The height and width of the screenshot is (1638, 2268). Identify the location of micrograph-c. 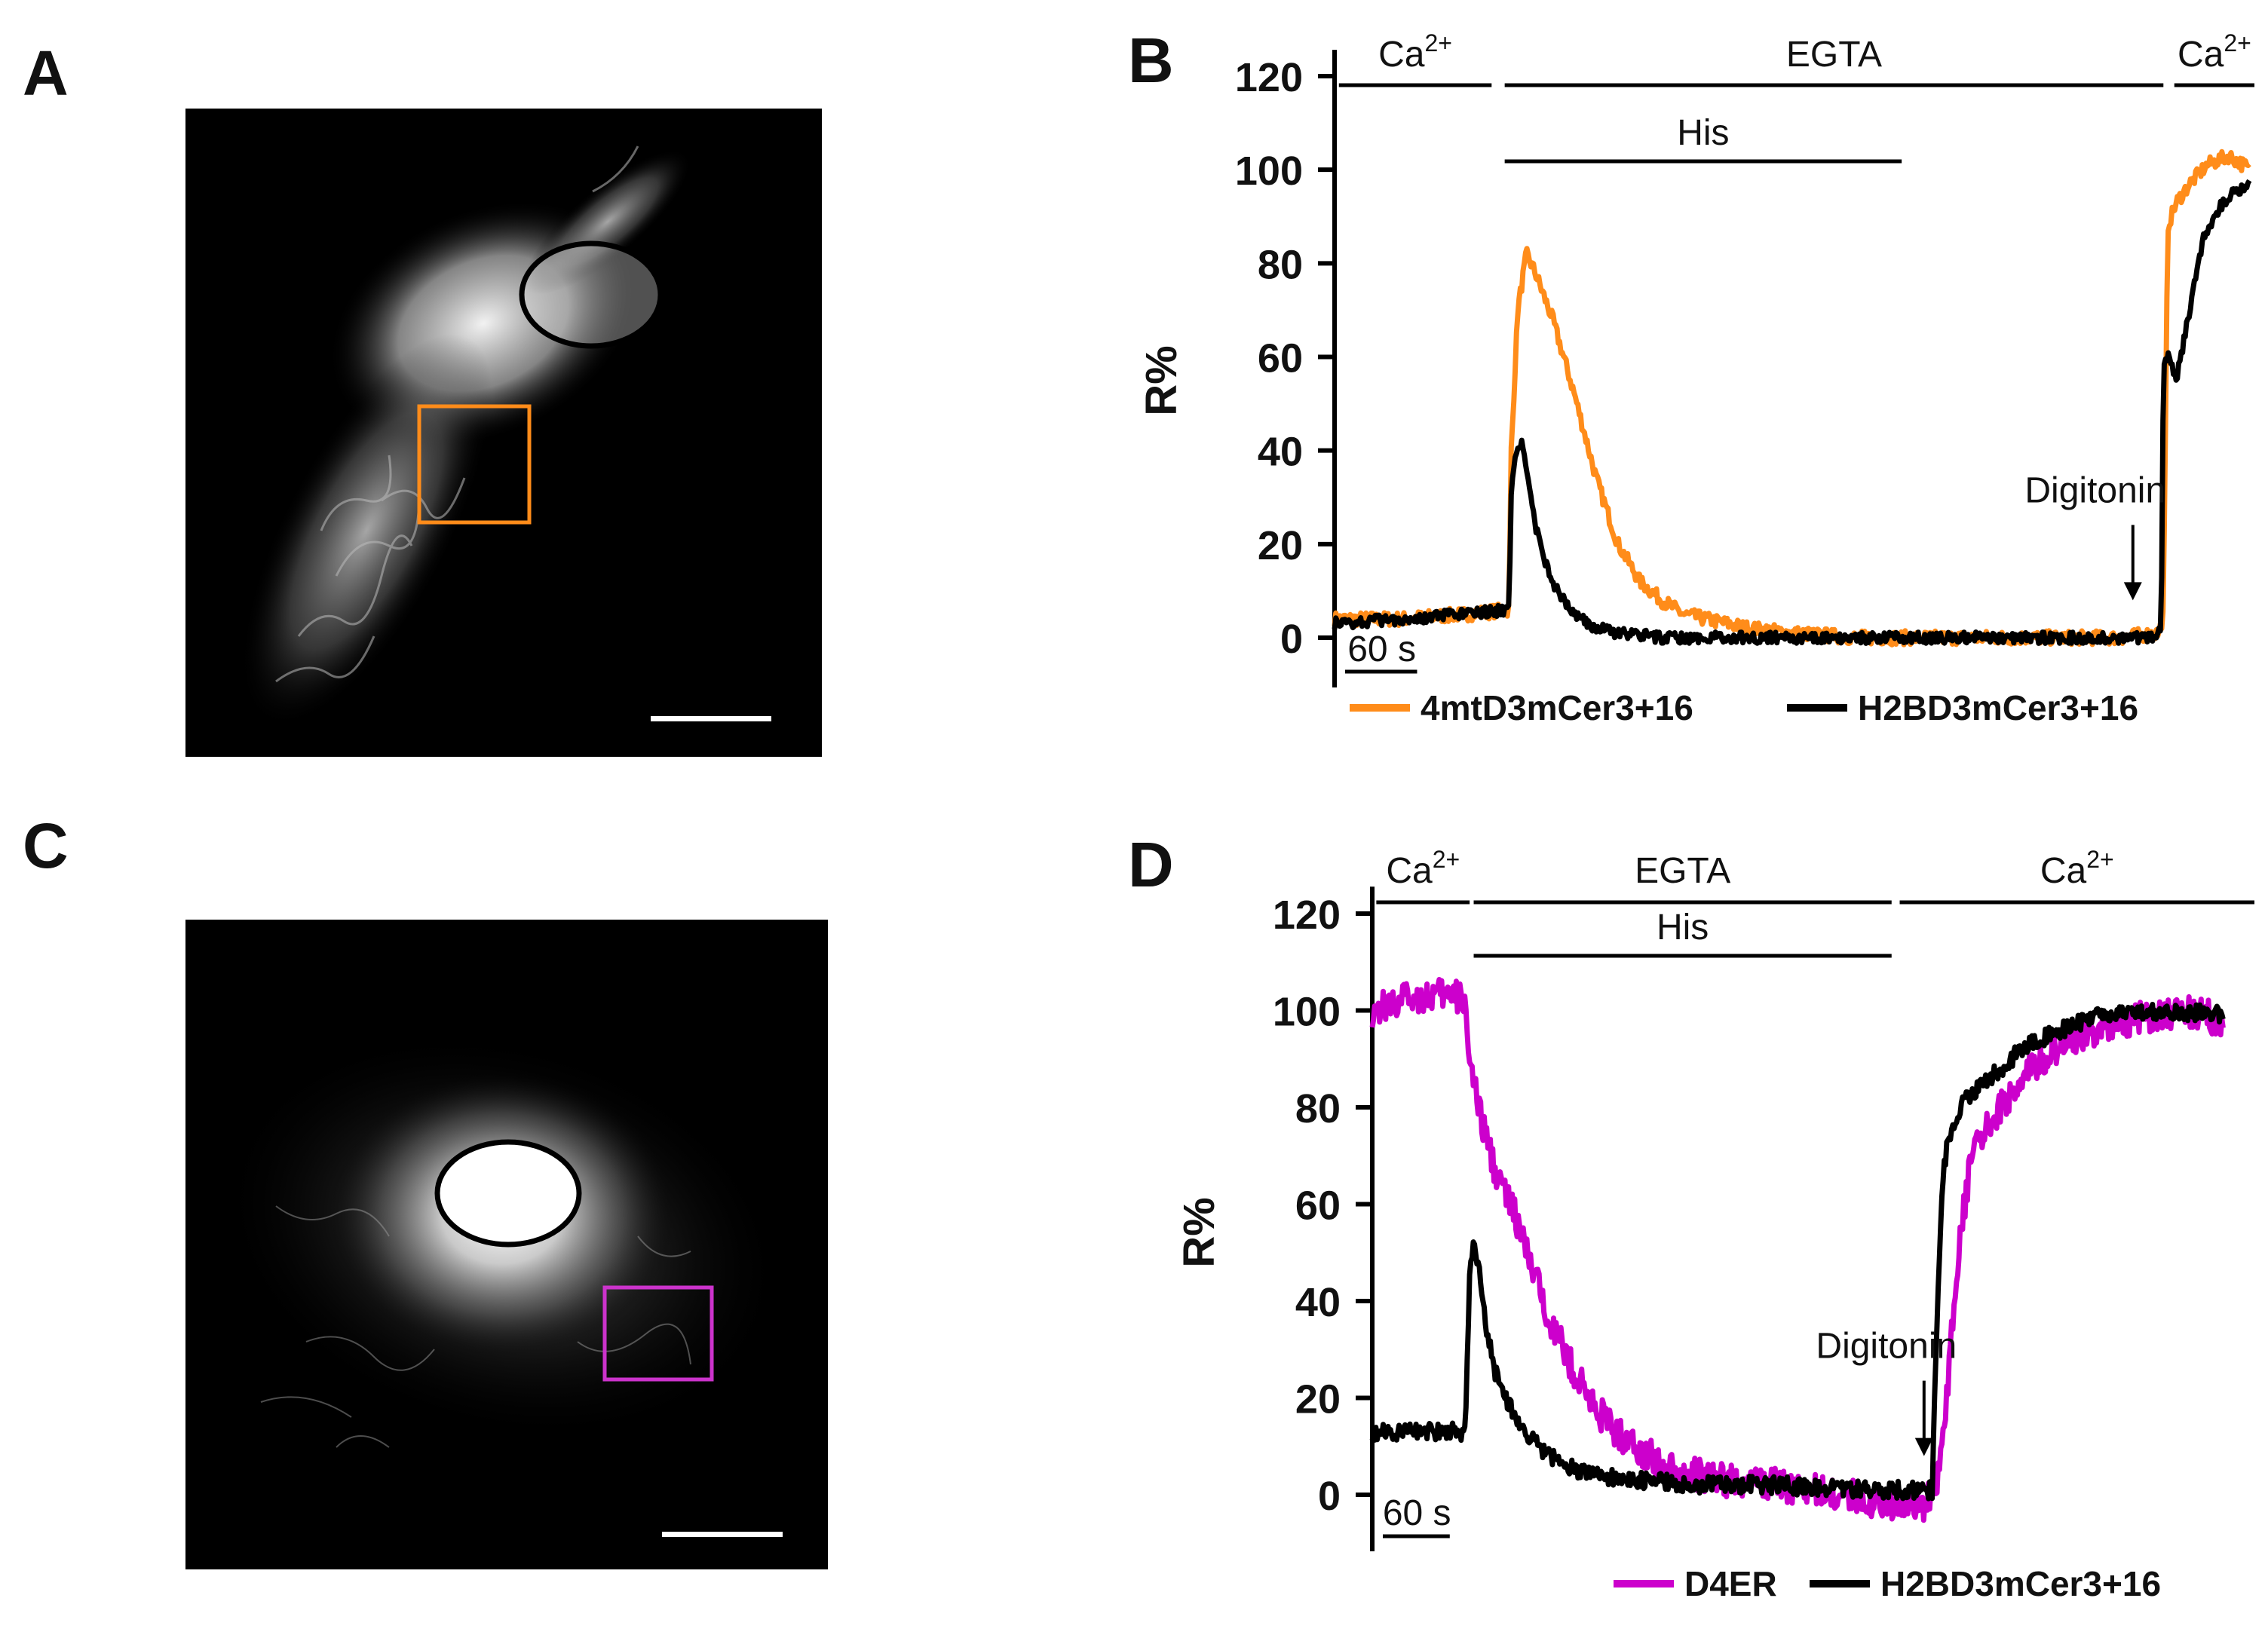
(507, 1244).